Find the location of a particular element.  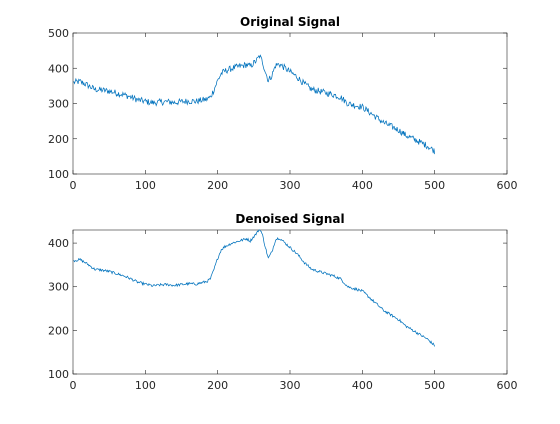

y-tick-label: 500 is located at coordinates (58, 33).